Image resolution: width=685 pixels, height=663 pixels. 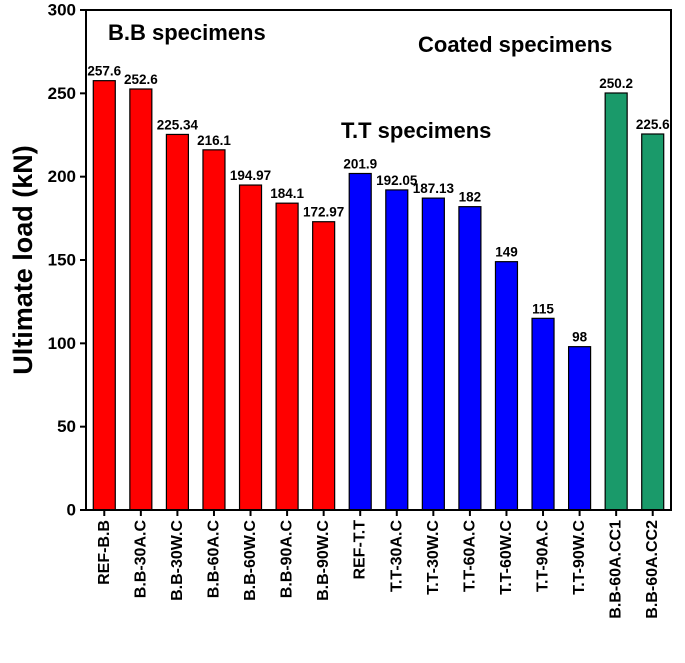 I want to click on category-label: T.T-60W.C, so click(x=506, y=557).